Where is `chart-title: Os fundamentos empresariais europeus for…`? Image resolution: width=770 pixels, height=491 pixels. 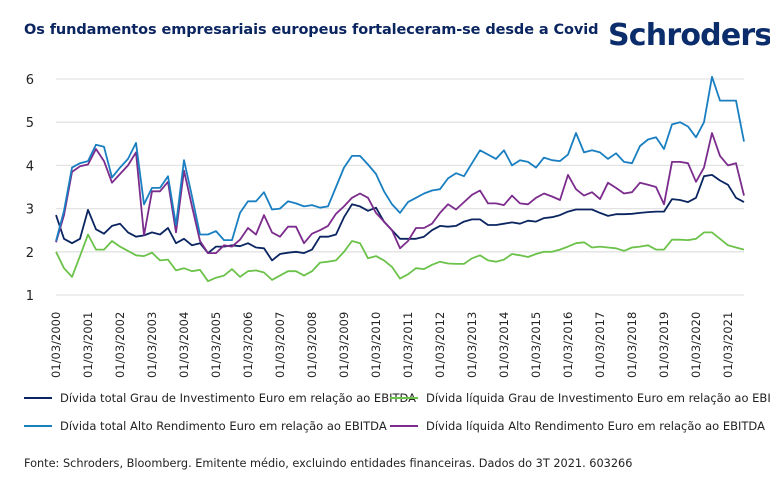
chart-title: Os fundamentos empresariais europeus for… is located at coordinates (311, 30).